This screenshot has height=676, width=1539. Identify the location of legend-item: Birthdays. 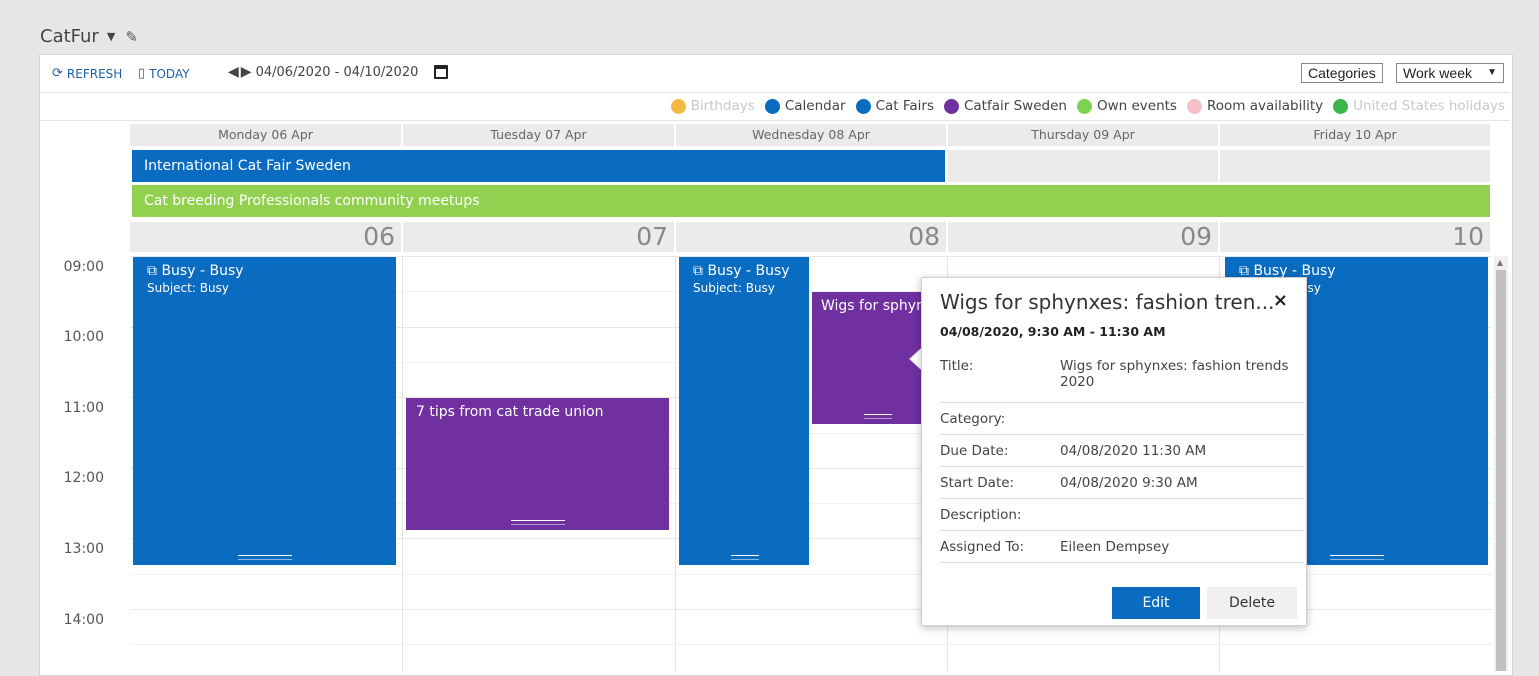
(712, 106).